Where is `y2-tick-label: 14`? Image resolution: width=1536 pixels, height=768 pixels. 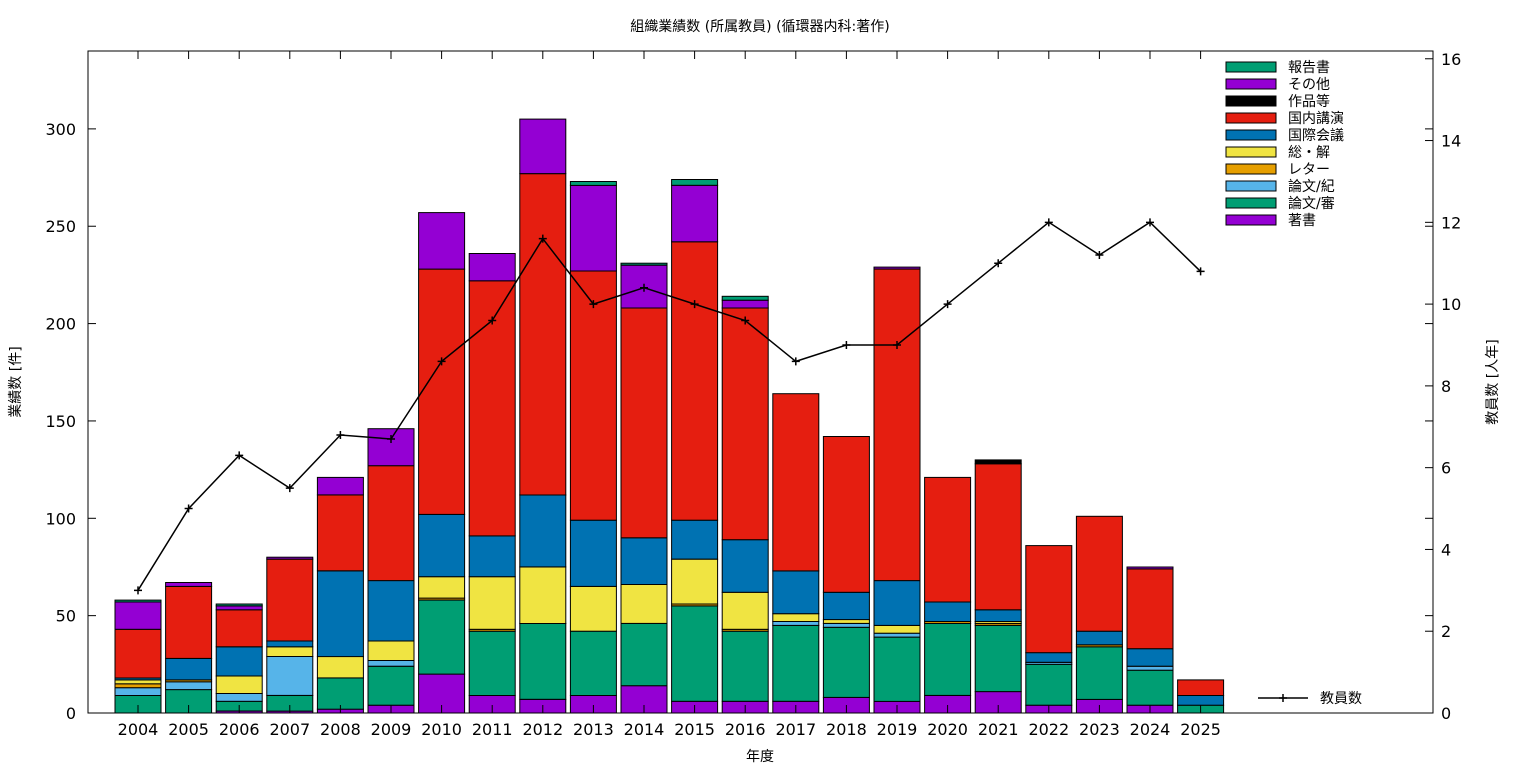
y2-tick-label: 14 is located at coordinates (1451, 141).